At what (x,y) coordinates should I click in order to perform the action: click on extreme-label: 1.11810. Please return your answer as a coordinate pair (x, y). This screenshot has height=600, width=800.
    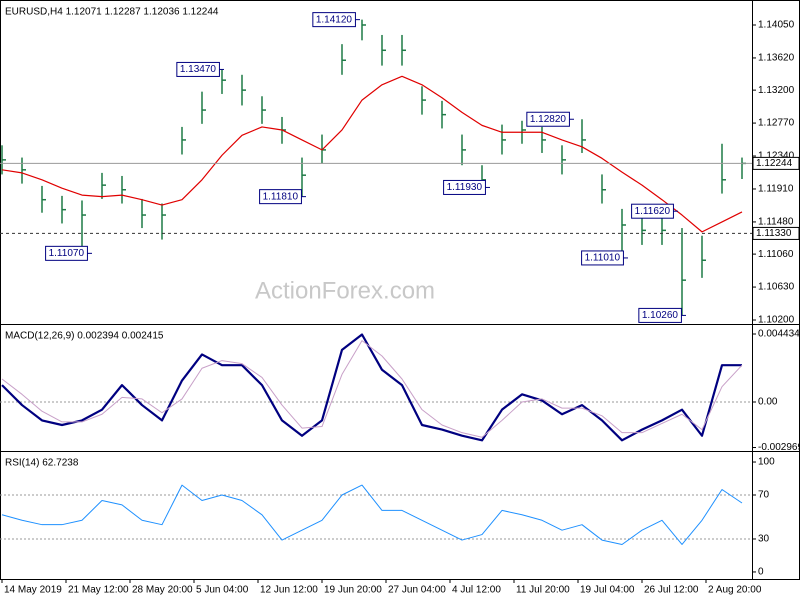
    Looking at the image, I should click on (282, 197).